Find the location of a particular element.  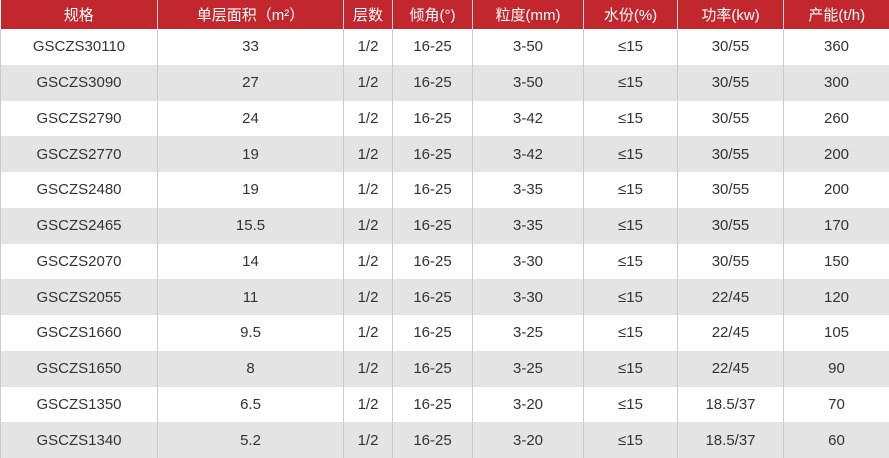

table-cell: GSCZS3090 is located at coordinates (79, 82).